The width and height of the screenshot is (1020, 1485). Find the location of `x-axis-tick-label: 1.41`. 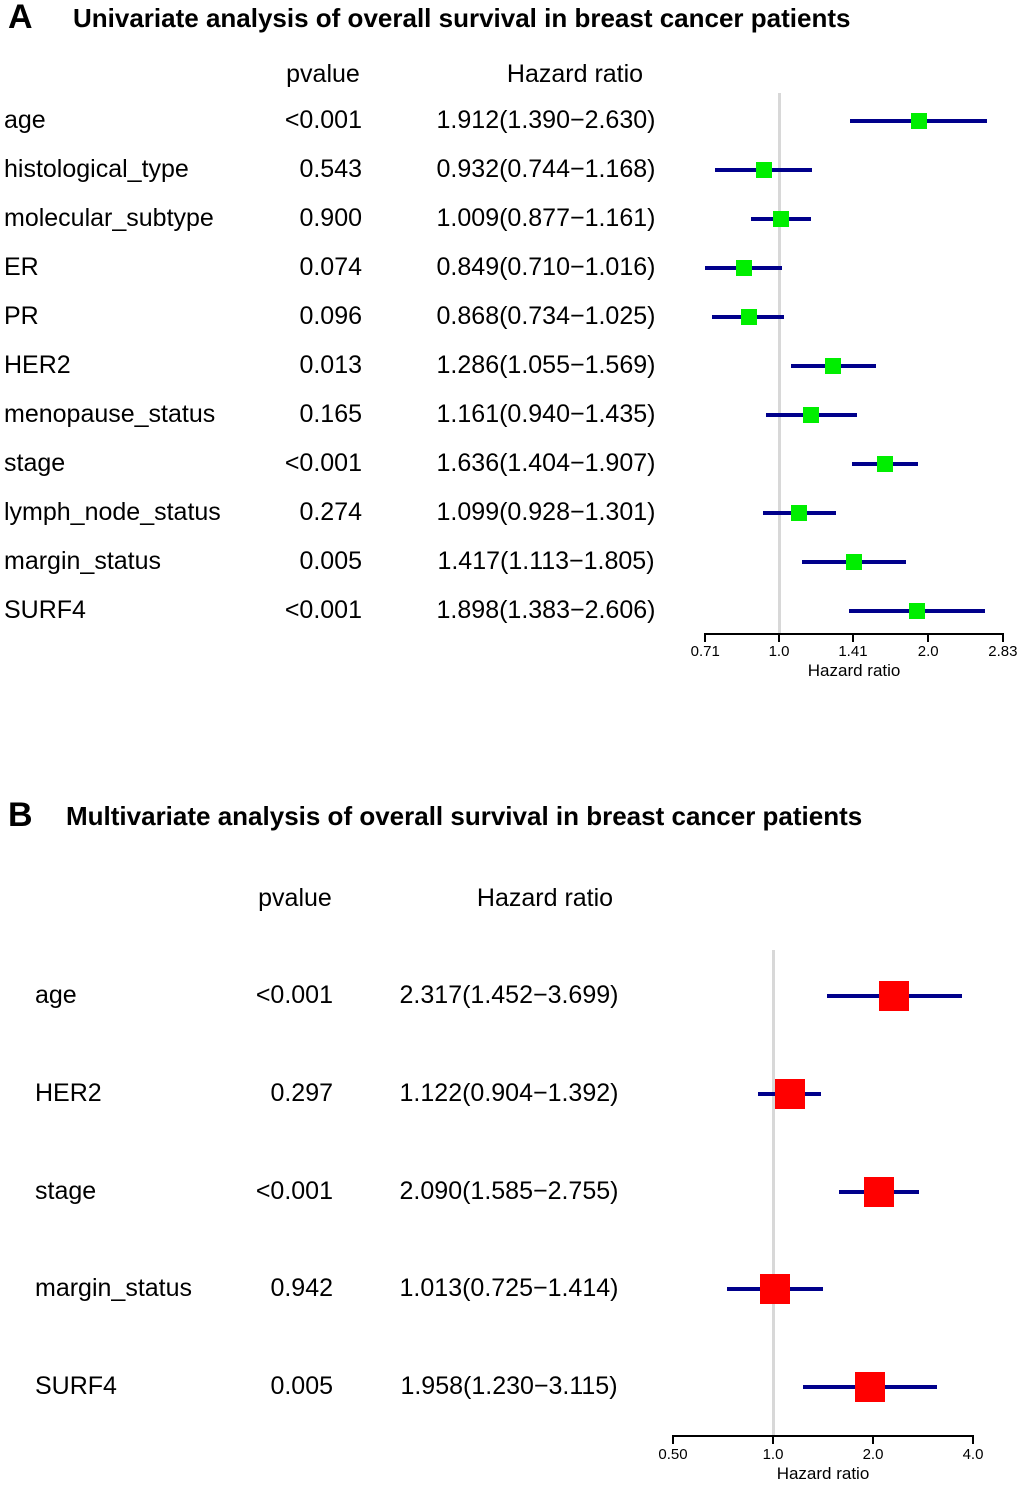

x-axis-tick-label: 1.41 is located at coordinates (853, 651).